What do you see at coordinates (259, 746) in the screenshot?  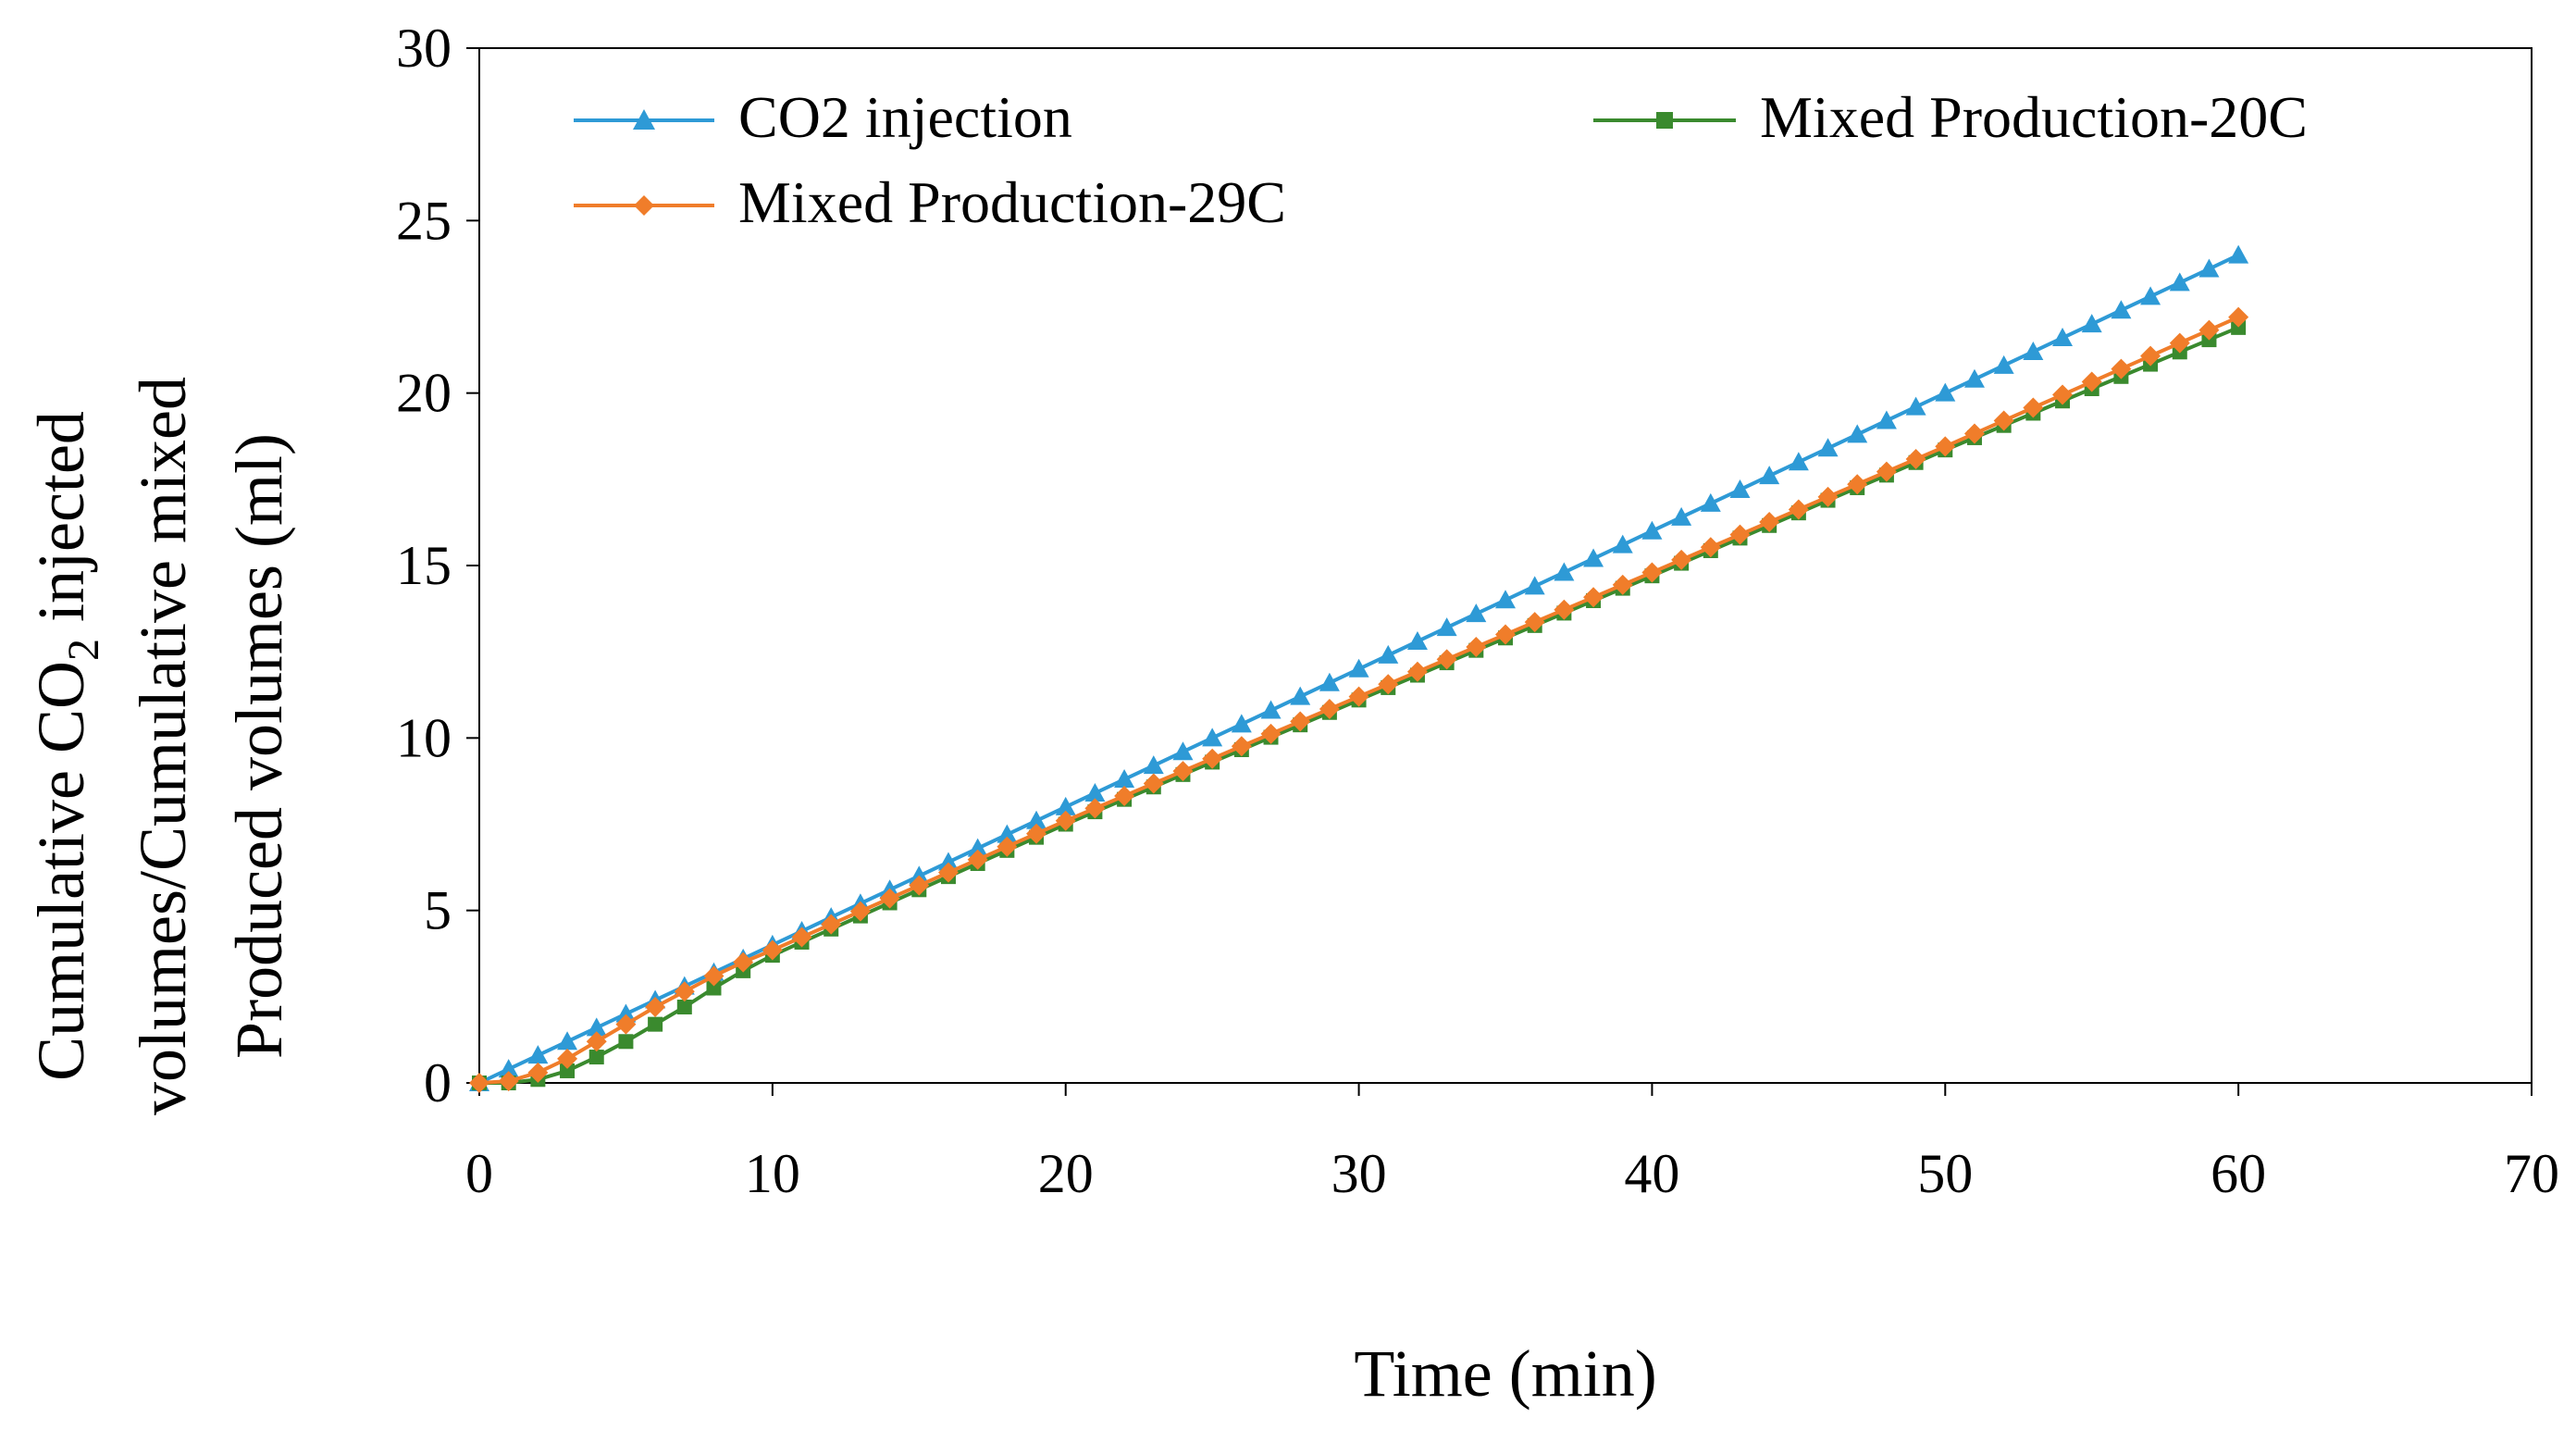 I see `y-axis-title-line-3: Produced volumes (ml)` at bounding box center [259, 746].